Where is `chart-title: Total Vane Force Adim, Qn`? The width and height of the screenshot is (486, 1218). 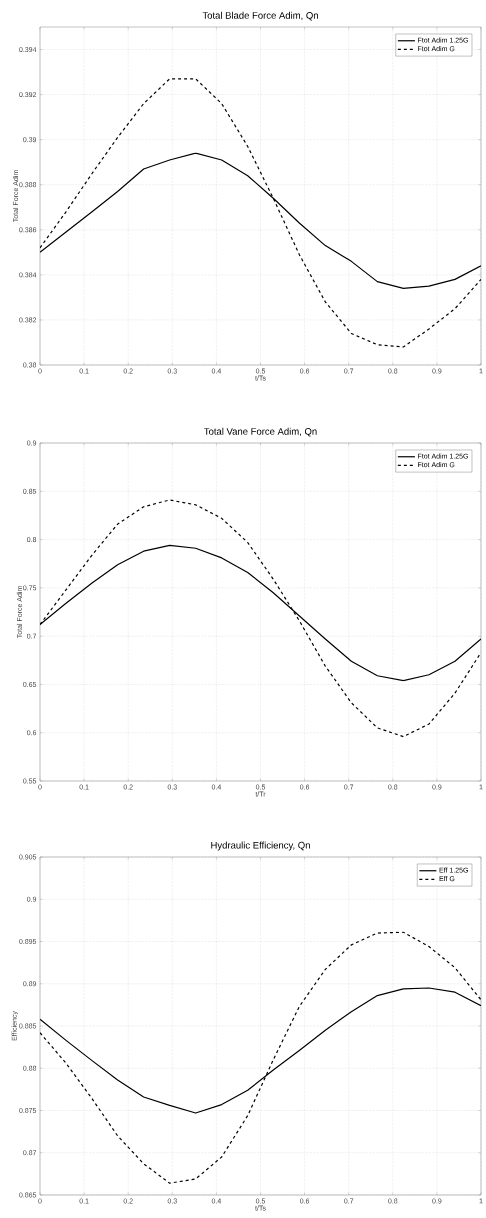 chart-title: Total Vane Force Adim, Qn is located at coordinates (260, 432).